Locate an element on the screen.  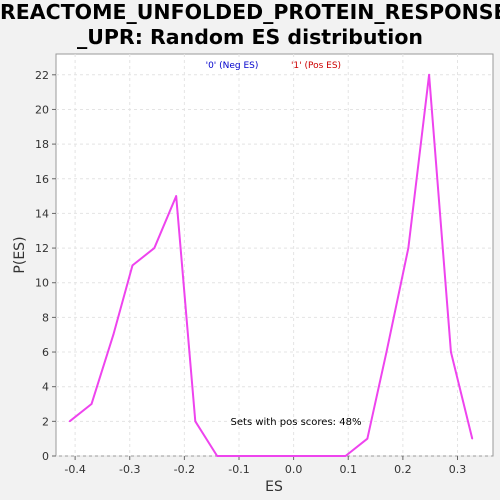
x-tick-label: -0.3 is located at coordinates (129, 469).